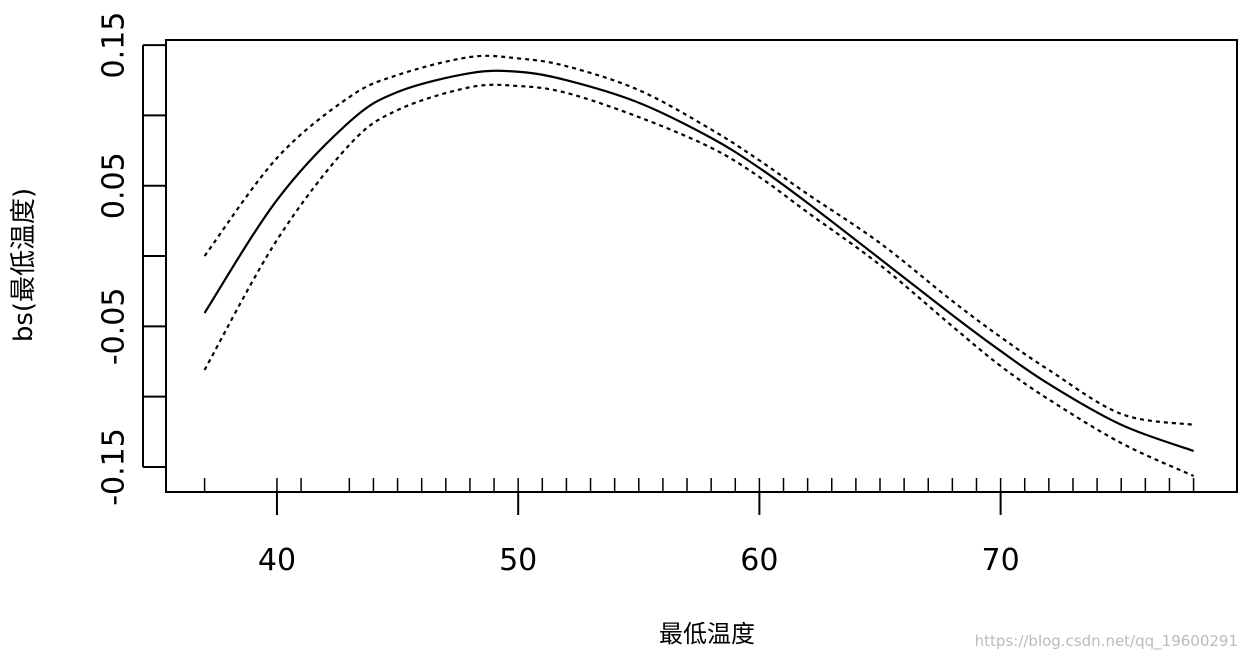 This screenshot has width=1244, height=654. I want to click on y-tick-label: 0.05, so click(114, 185).